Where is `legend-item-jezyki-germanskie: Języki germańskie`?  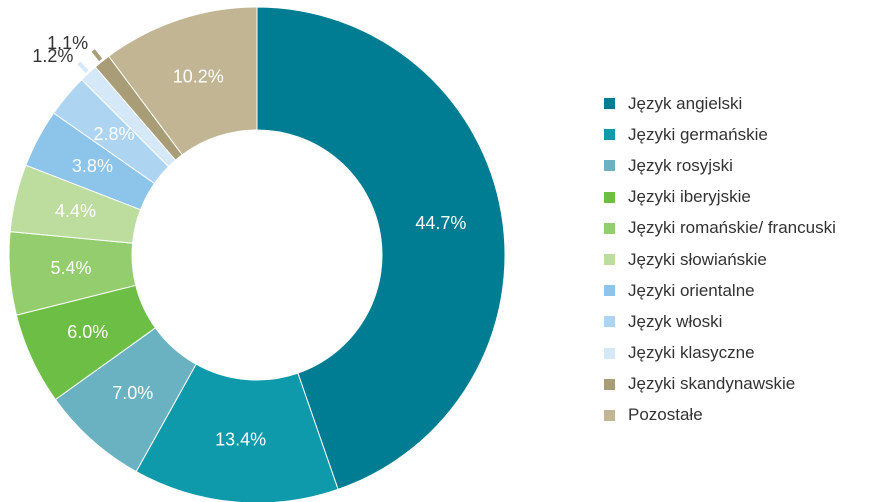 legend-item-jezyki-germanskie: Języki germańskie is located at coordinates (720, 134).